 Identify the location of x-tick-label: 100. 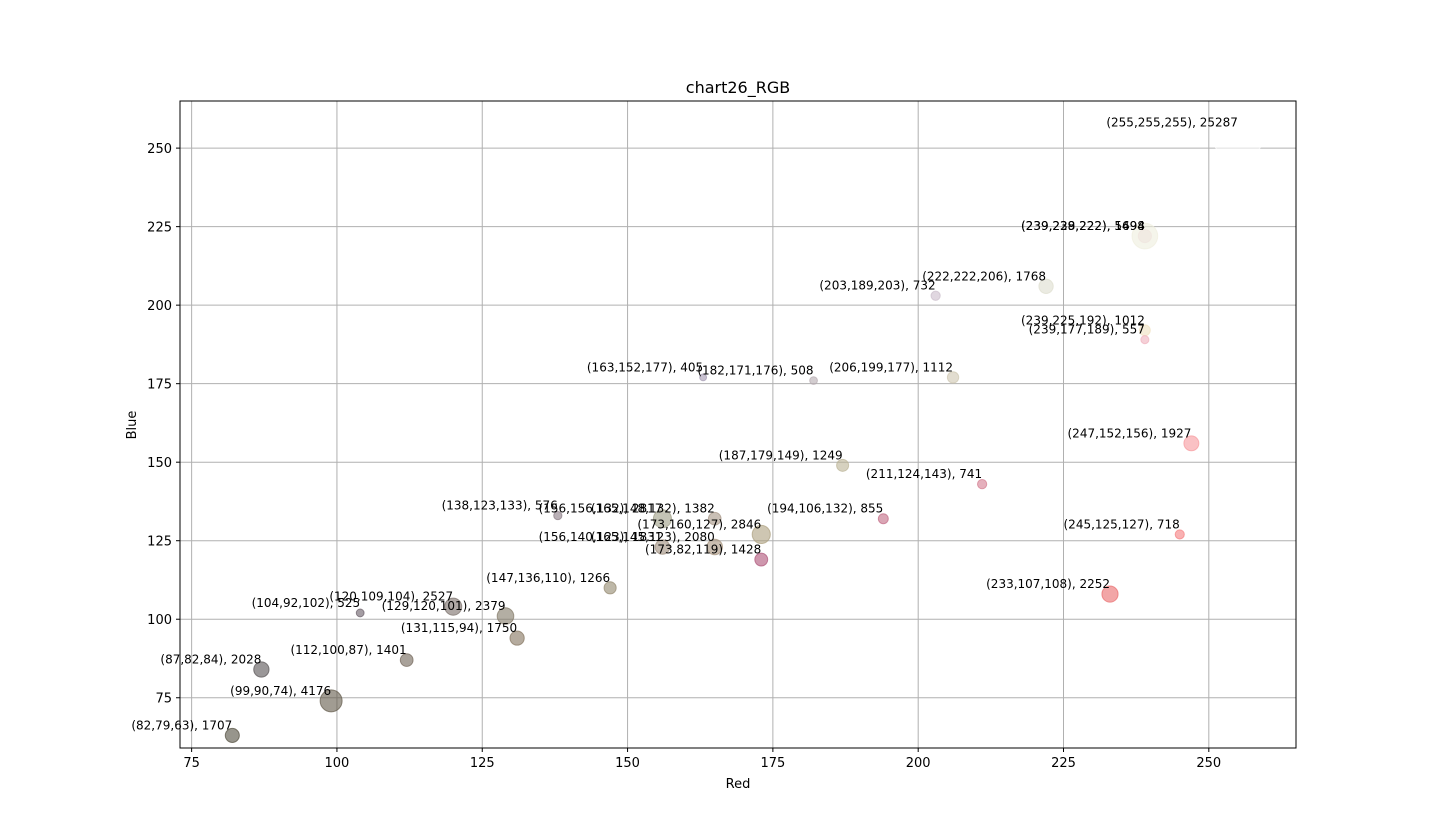
(337, 763).